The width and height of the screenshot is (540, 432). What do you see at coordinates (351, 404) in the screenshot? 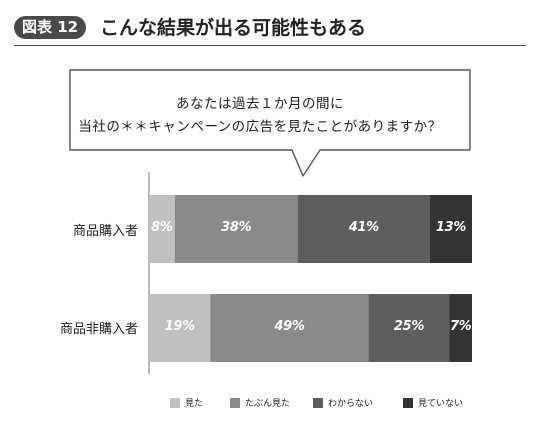
I see `legend-label-dont-know: わからない` at bounding box center [351, 404].